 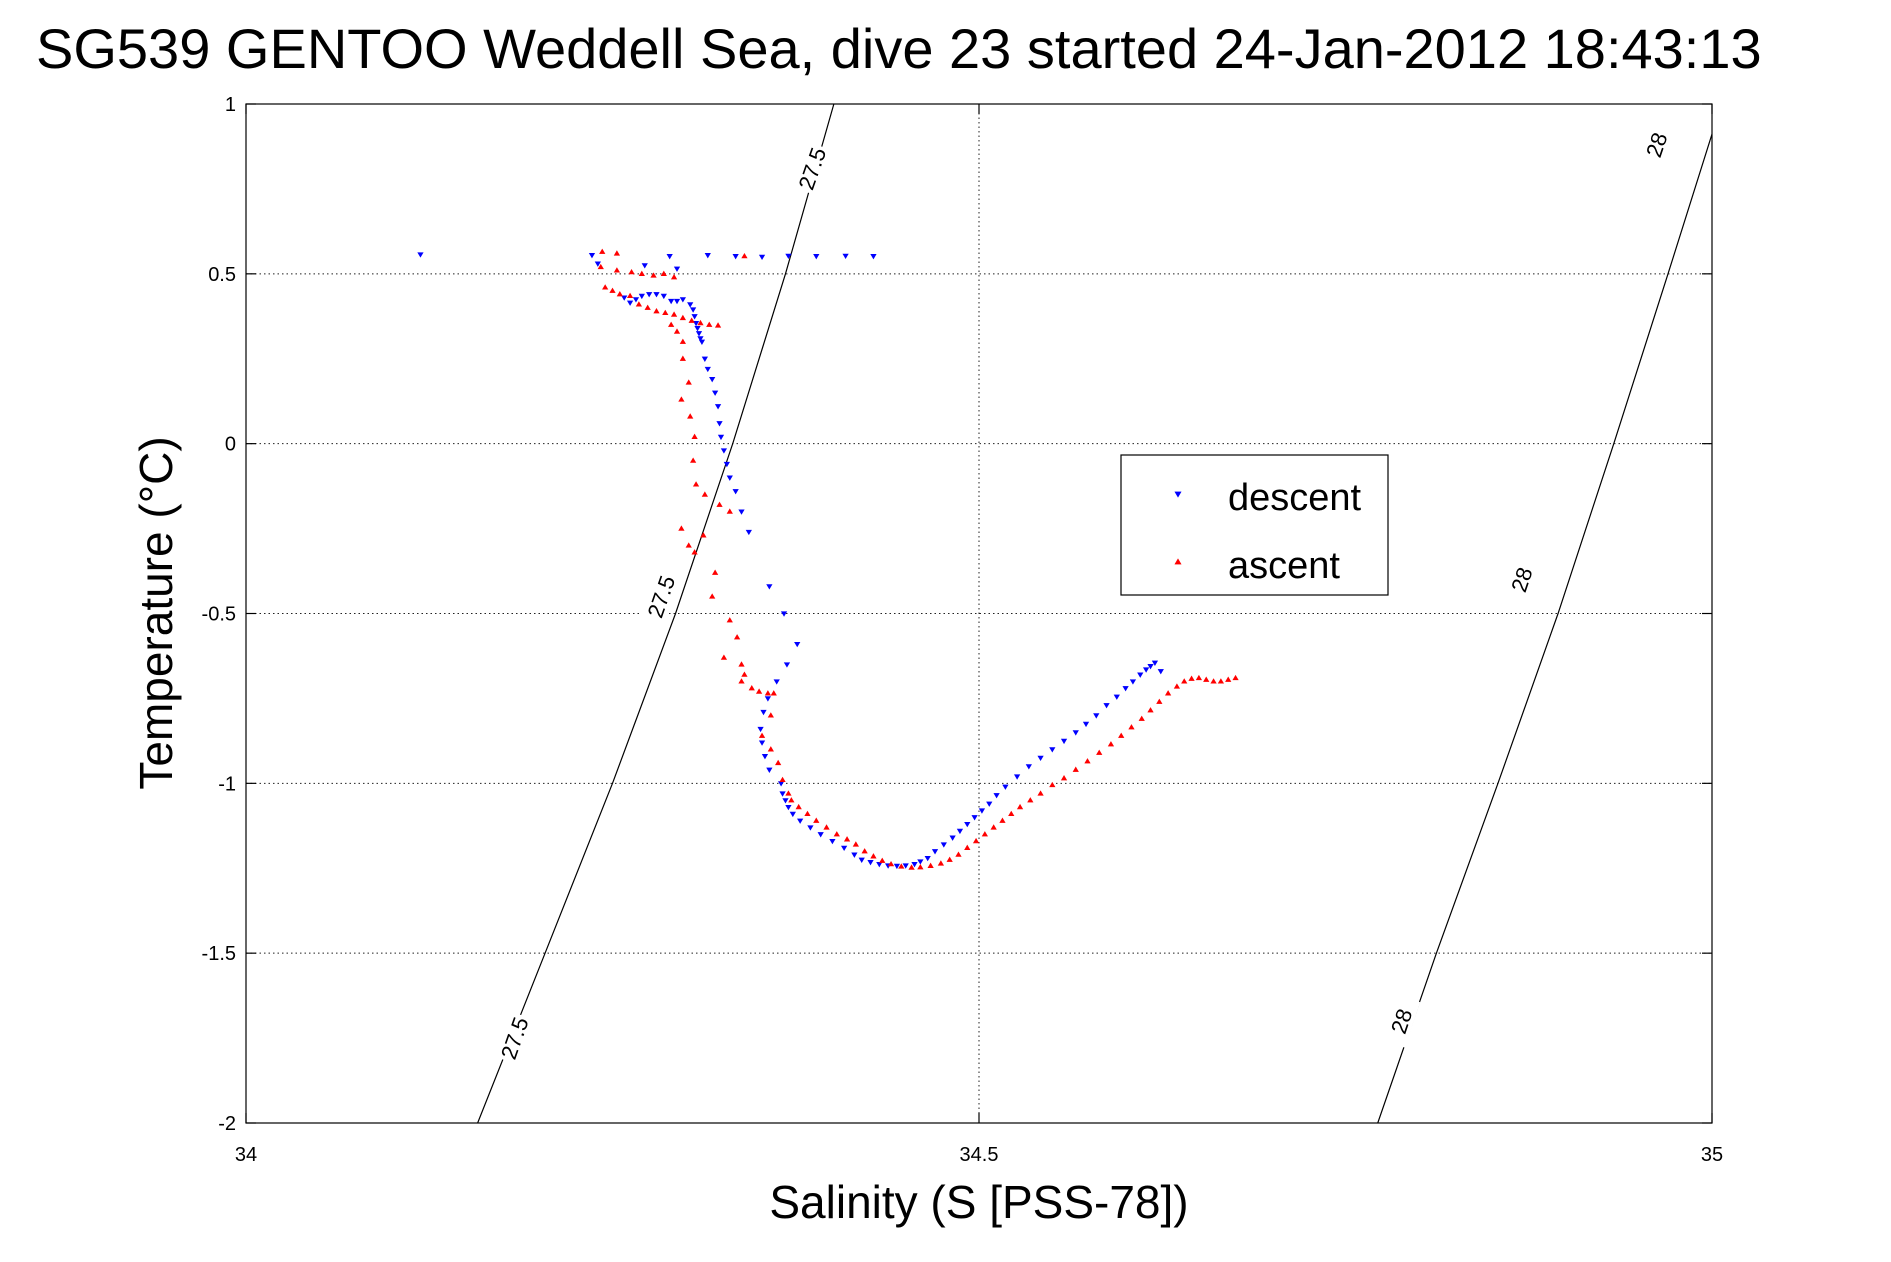 What do you see at coordinates (1284, 566) in the screenshot?
I see `legend-label-ascent: ascent` at bounding box center [1284, 566].